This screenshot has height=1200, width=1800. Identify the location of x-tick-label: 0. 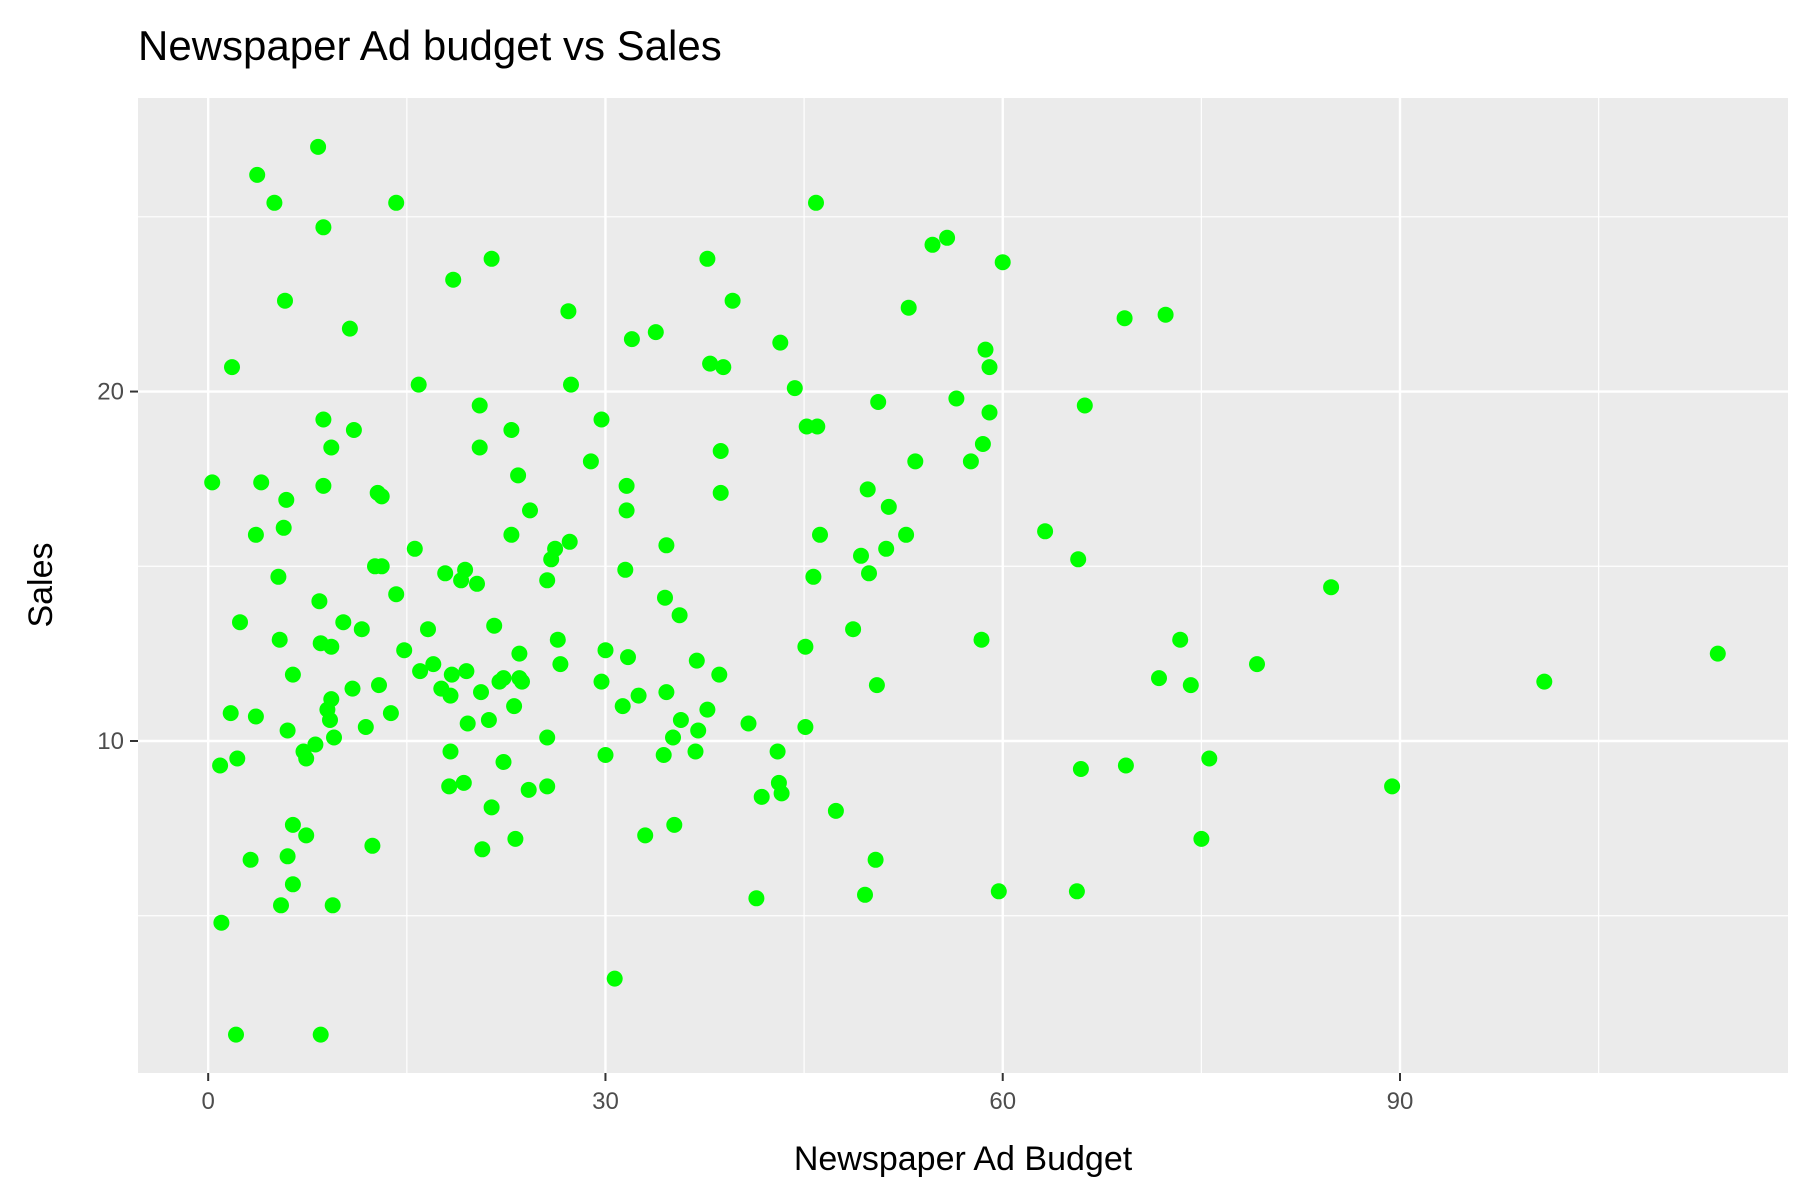
(208, 1101).